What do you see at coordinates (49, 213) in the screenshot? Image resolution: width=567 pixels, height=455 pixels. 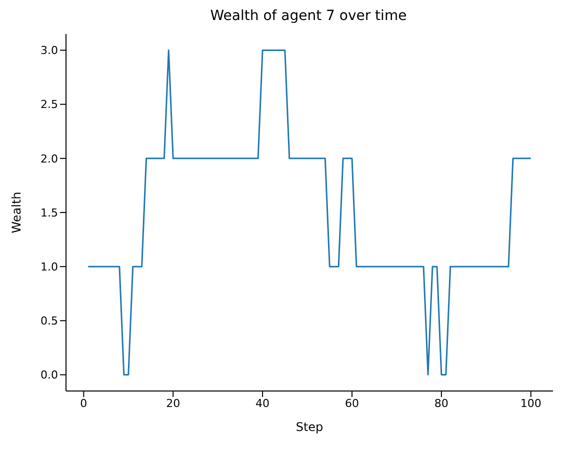 I see `y-tick-label: 1.5` at bounding box center [49, 213].